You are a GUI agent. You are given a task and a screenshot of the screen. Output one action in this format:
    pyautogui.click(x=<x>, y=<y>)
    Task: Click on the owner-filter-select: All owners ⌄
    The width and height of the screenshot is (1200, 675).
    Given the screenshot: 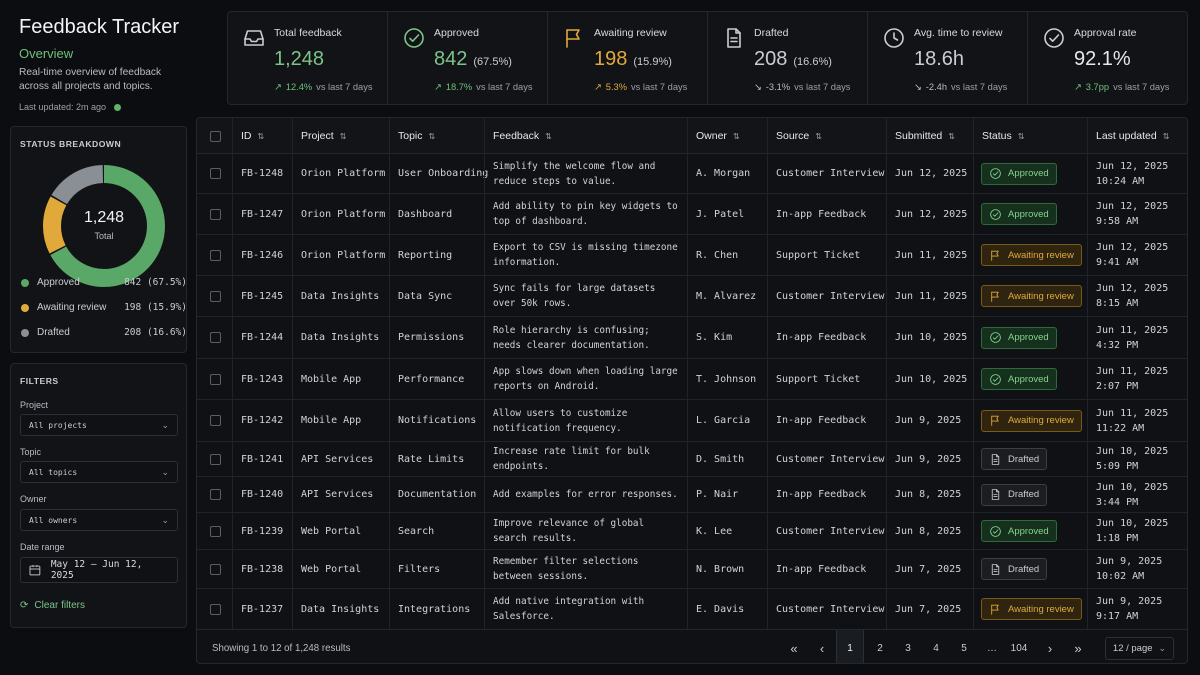 What is the action you would take?
    pyautogui.click(x=99, y=520)
    